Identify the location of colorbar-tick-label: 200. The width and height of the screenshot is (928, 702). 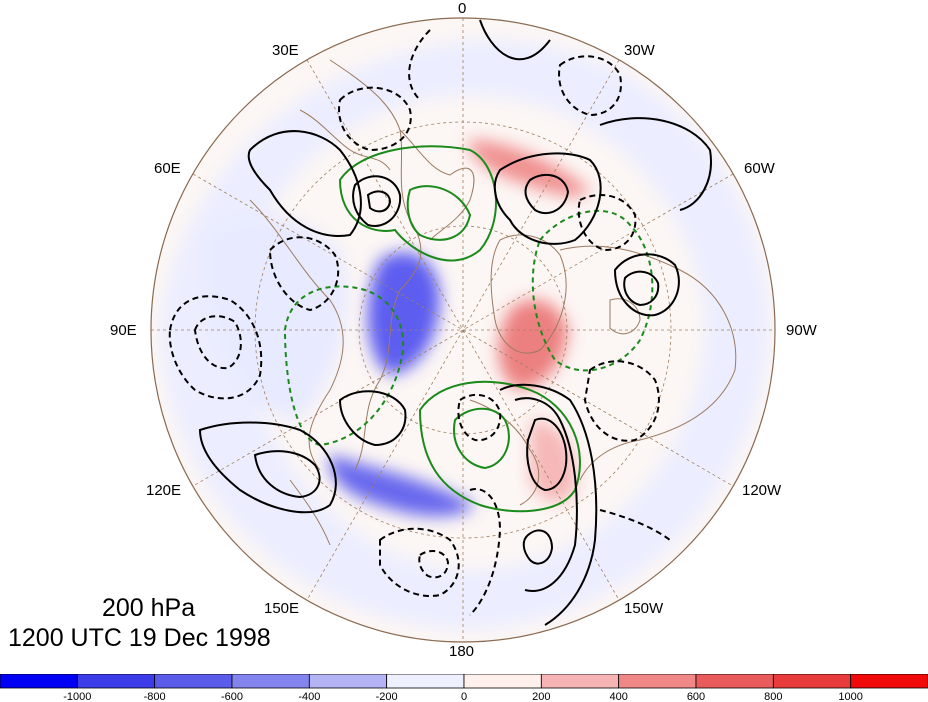
(541, 696).